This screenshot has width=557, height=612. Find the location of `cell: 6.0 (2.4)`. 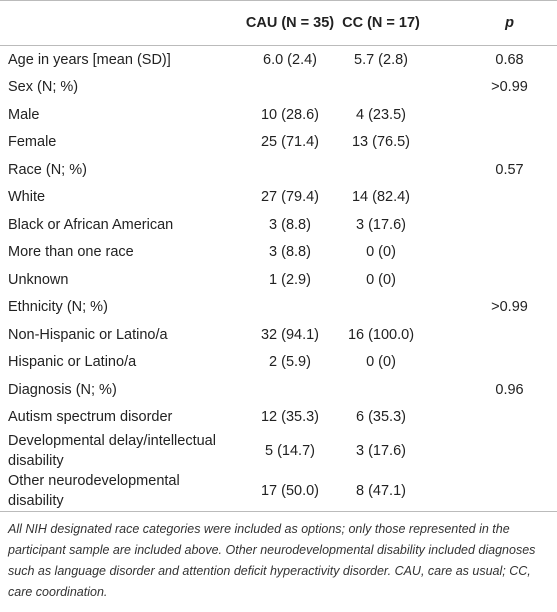

cell: 6.0 (2.4) is located at coordinates (290, 59).